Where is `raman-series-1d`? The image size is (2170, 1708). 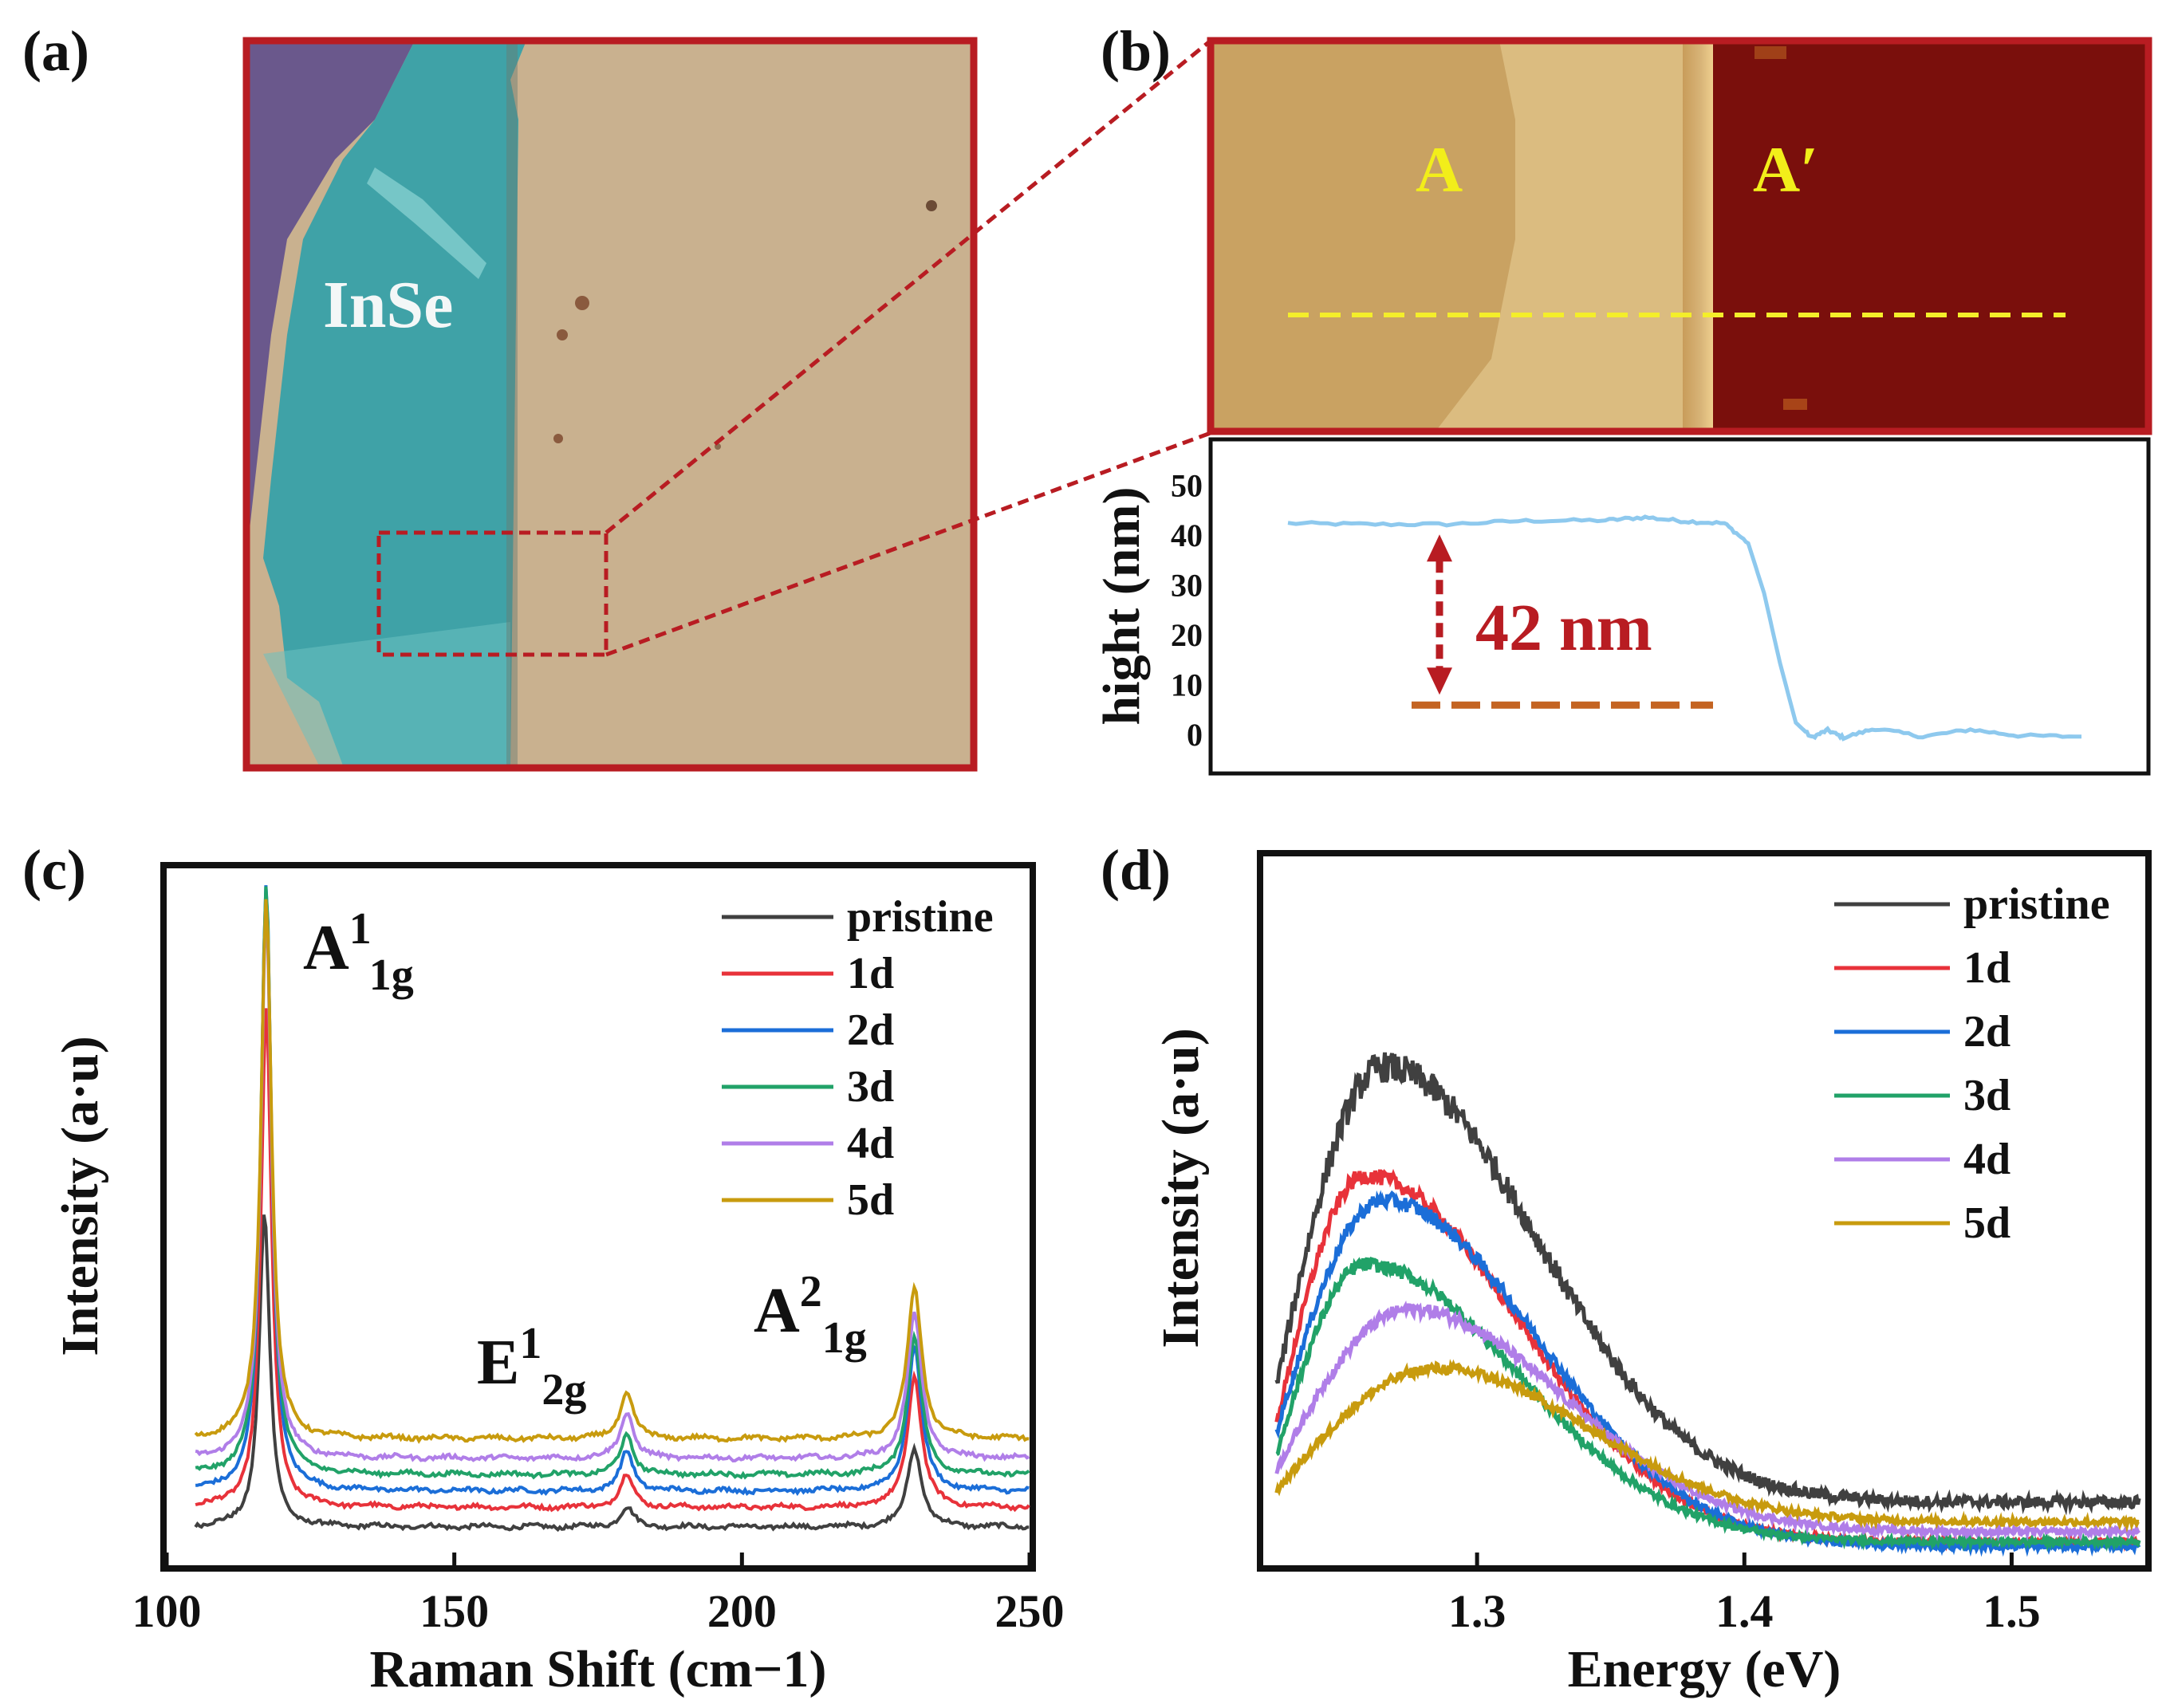 raman-series-1d is located at coordinates (612, 1260).